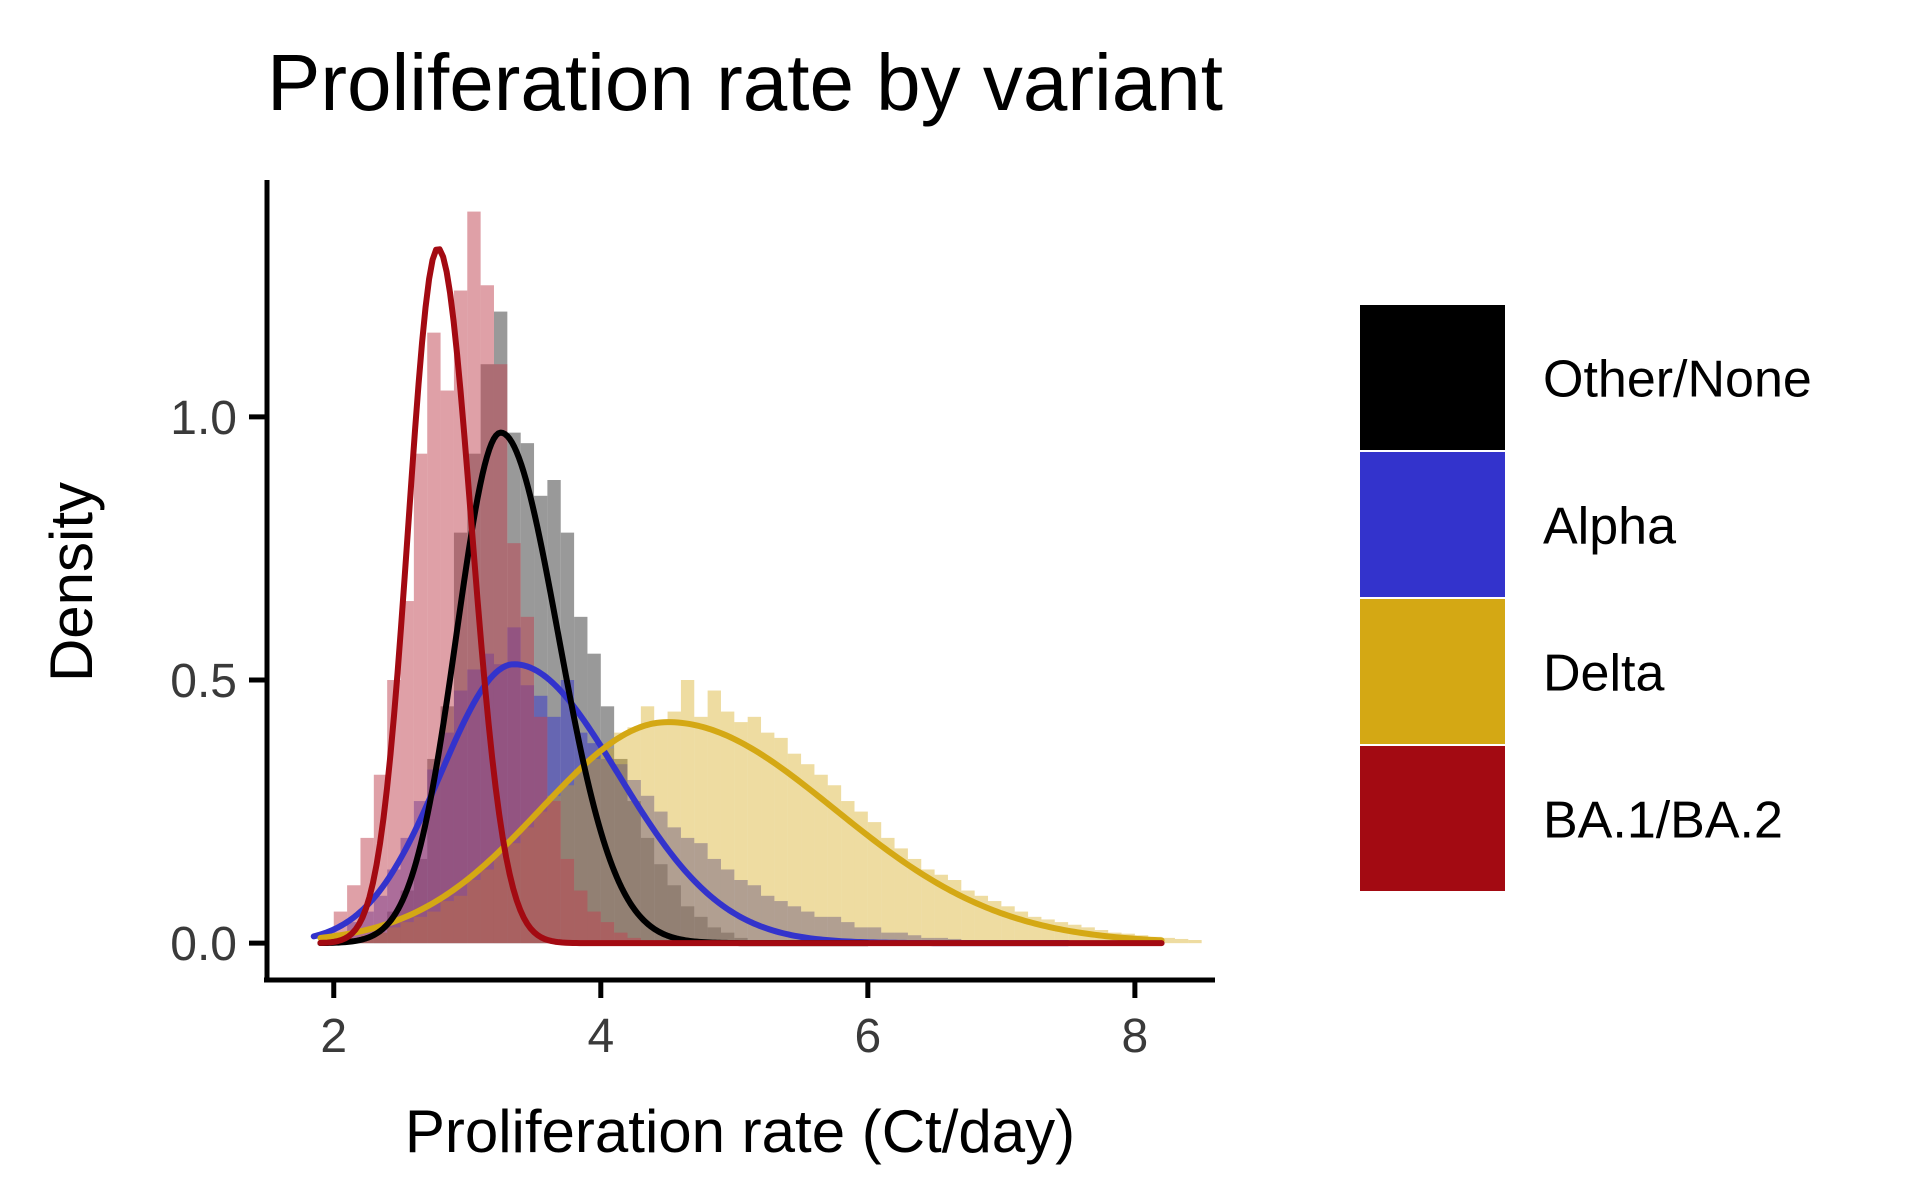 The width and height of the screenshot is (1920, 1200). Describe the element at coordinates (1586, 598) in the screenshot. I see `legend: Other/None Alpha Delta BA.1/BA.2` at that location.